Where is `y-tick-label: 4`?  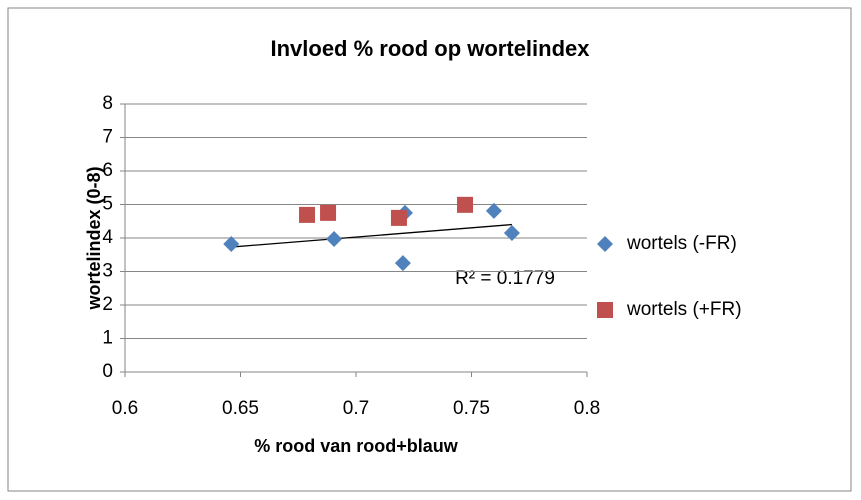
y-tick-label: 4 is located at coordinates (107, 237).